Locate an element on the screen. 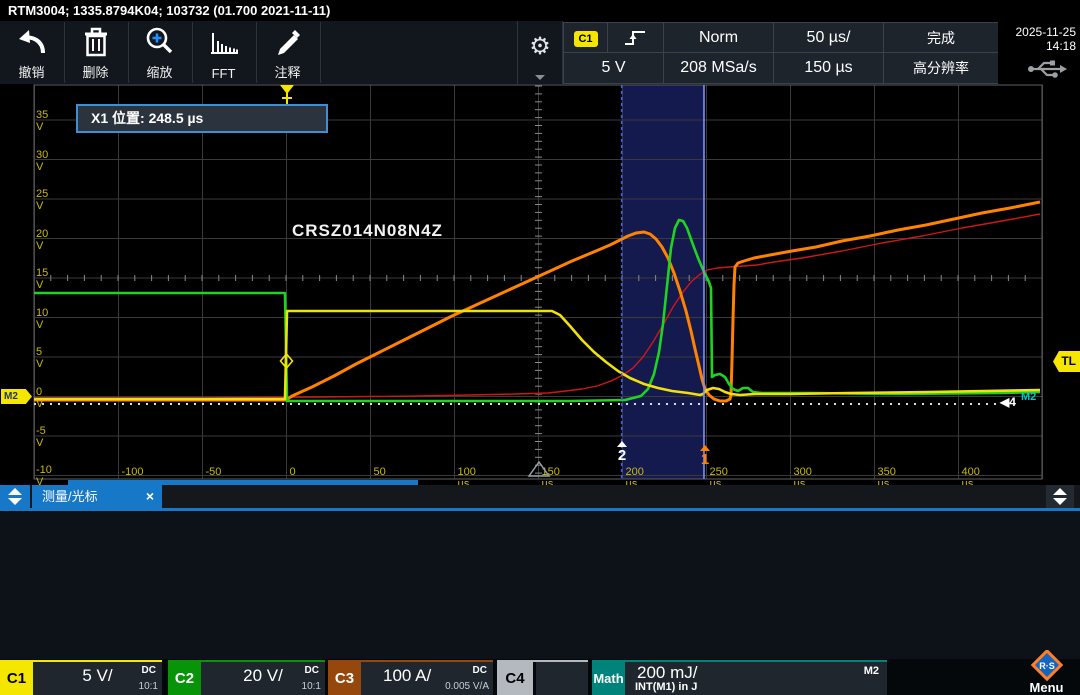 The image size is (1080, 695). c1-probe: 10:1 is located at coordinates (148, 686).